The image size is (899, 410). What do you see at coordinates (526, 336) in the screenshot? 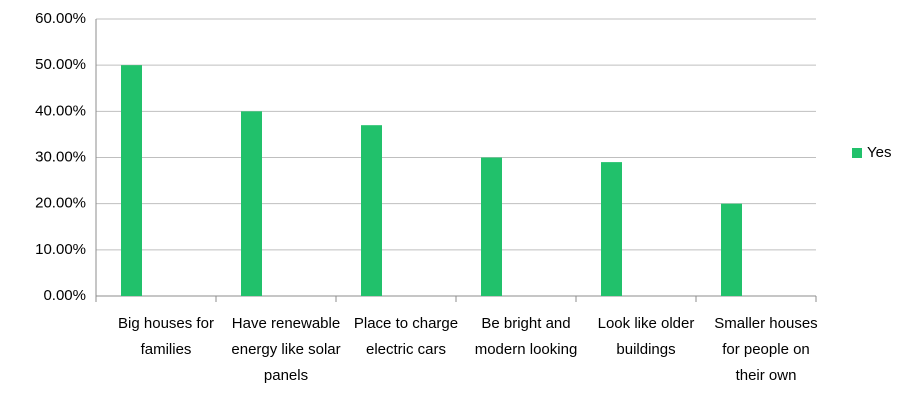
I see `x-tick-label: Be bright and modern looking` at bounding box center [526, 336].